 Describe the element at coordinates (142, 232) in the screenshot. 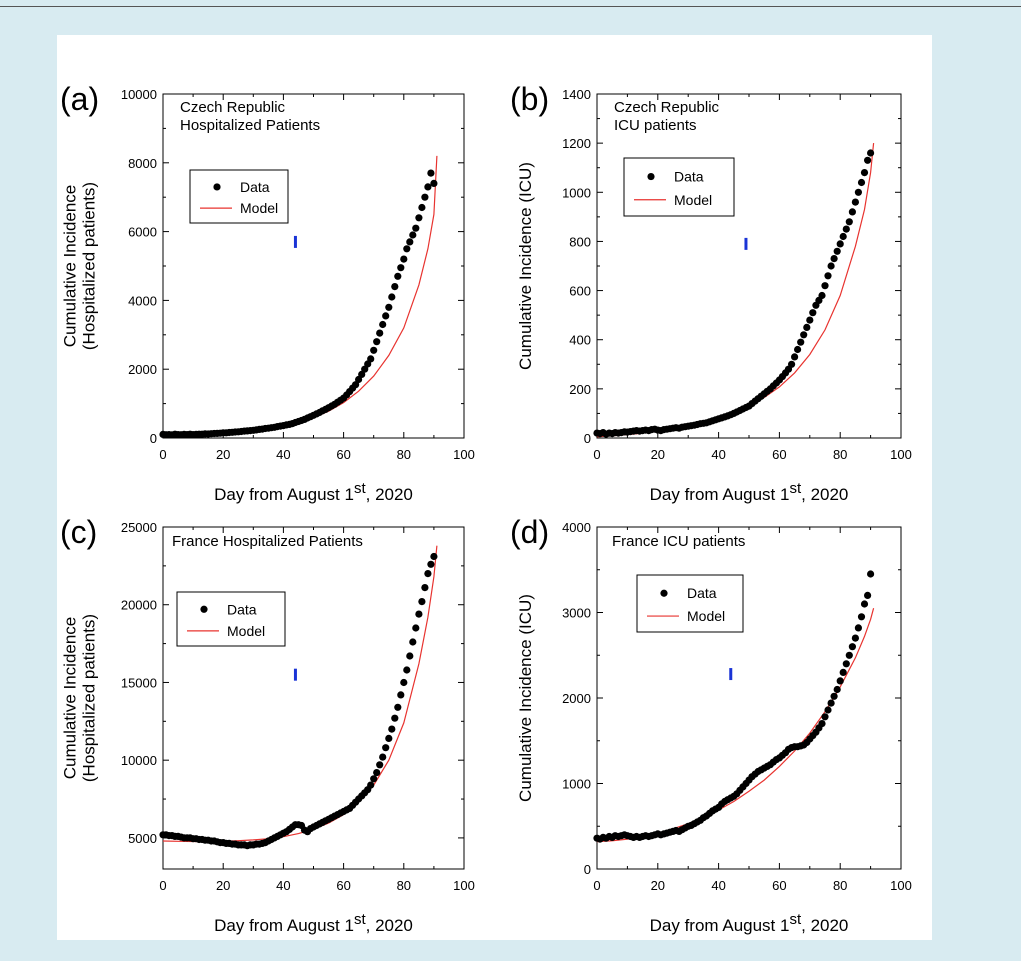

I see `y-tick-label: 6000` at that location.